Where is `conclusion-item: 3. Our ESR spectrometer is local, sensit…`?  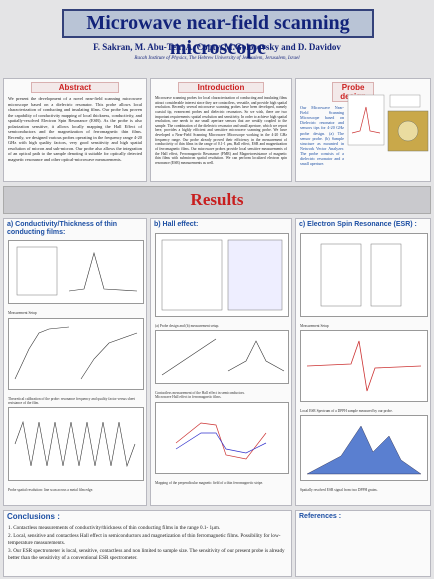 conclusion-item: 3. Our ESR spectrometer is local, sensit… is located at coordinates (146, 554).